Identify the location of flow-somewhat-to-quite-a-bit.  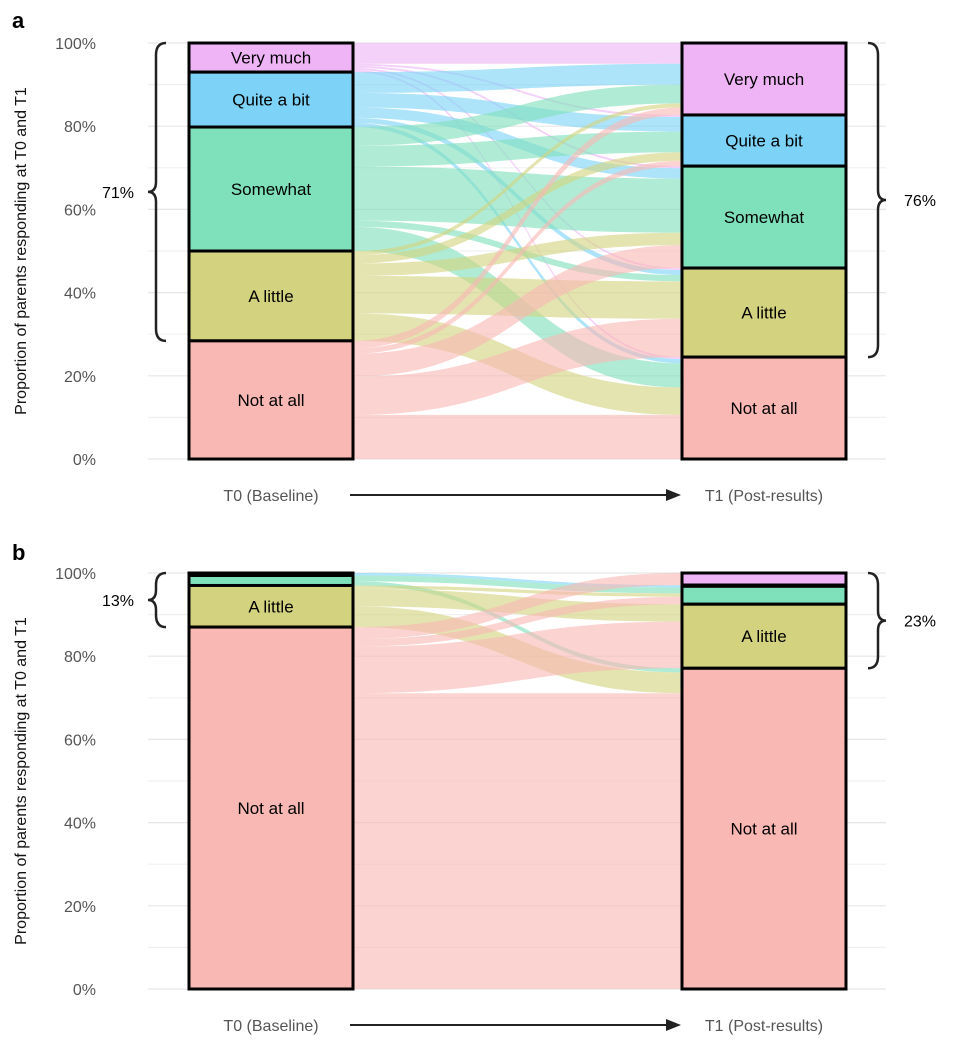
(517, 149).